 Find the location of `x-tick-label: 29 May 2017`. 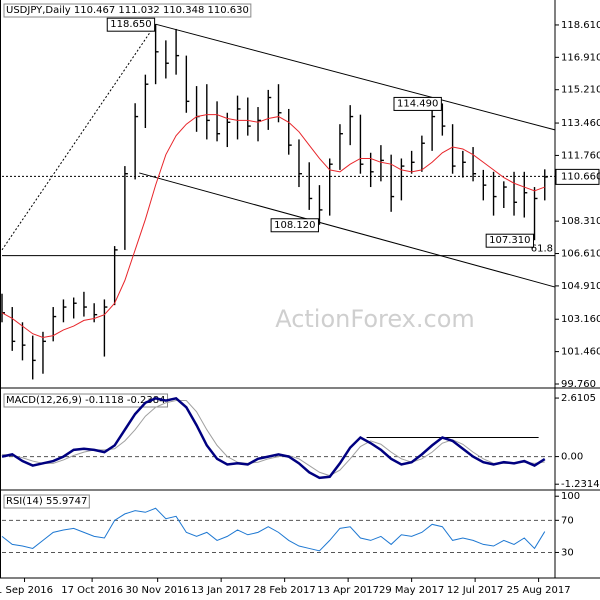

x-tick-label: 29 May 2017 is located at coordinates (411, 590).